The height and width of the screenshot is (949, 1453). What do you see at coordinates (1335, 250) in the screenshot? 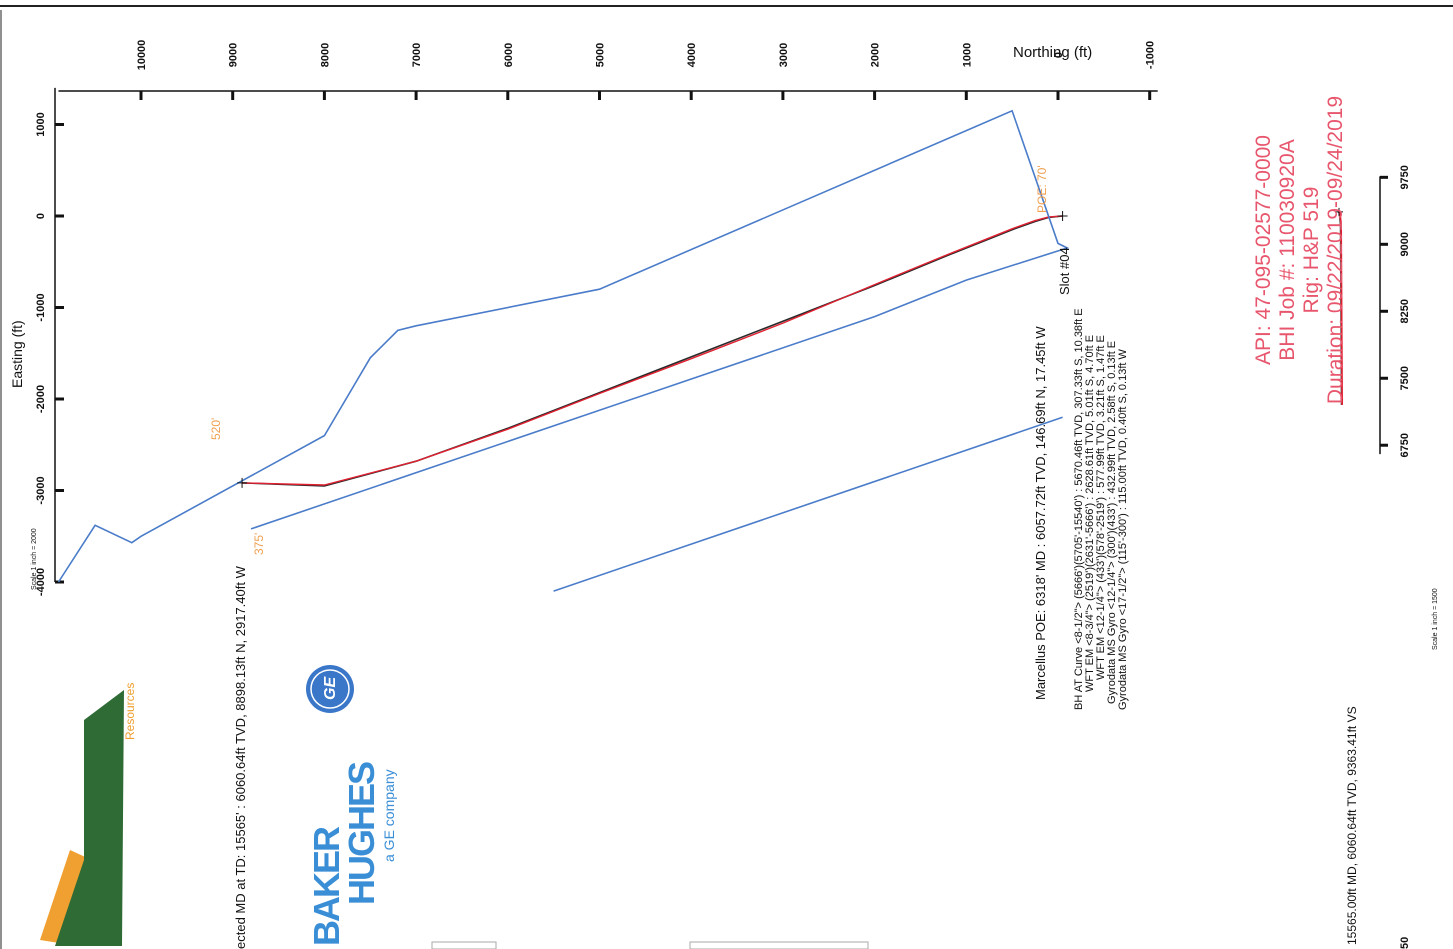
I see `duration: Duration: 09/22/2019-09/24/2019` at bounding box center [1335, 250].